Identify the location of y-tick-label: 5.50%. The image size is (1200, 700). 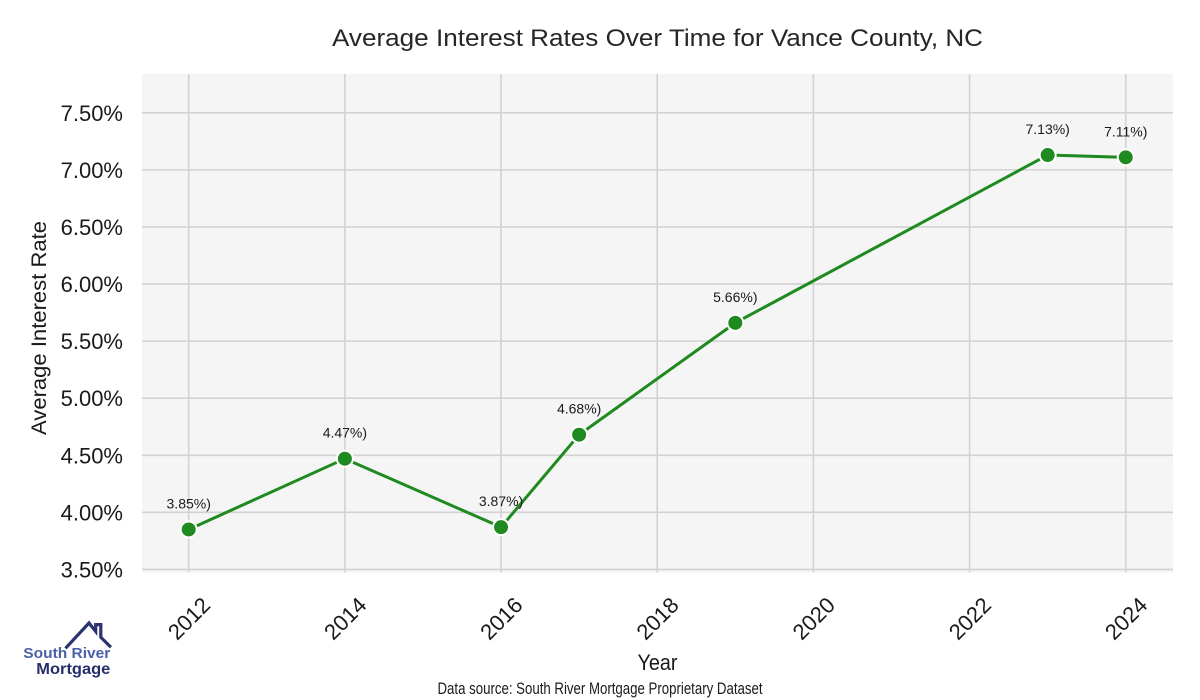
(92, 341).